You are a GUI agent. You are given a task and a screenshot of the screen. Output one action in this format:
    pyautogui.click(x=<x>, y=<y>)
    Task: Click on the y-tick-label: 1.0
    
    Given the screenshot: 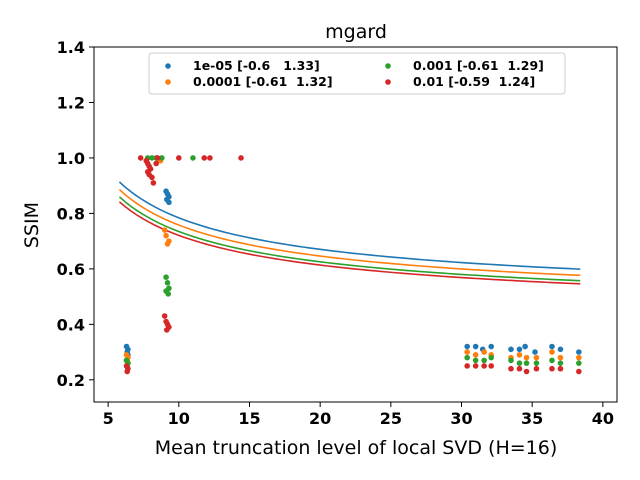 What is the action you would take?
    pyautogui.click(x=71, y=158)
    